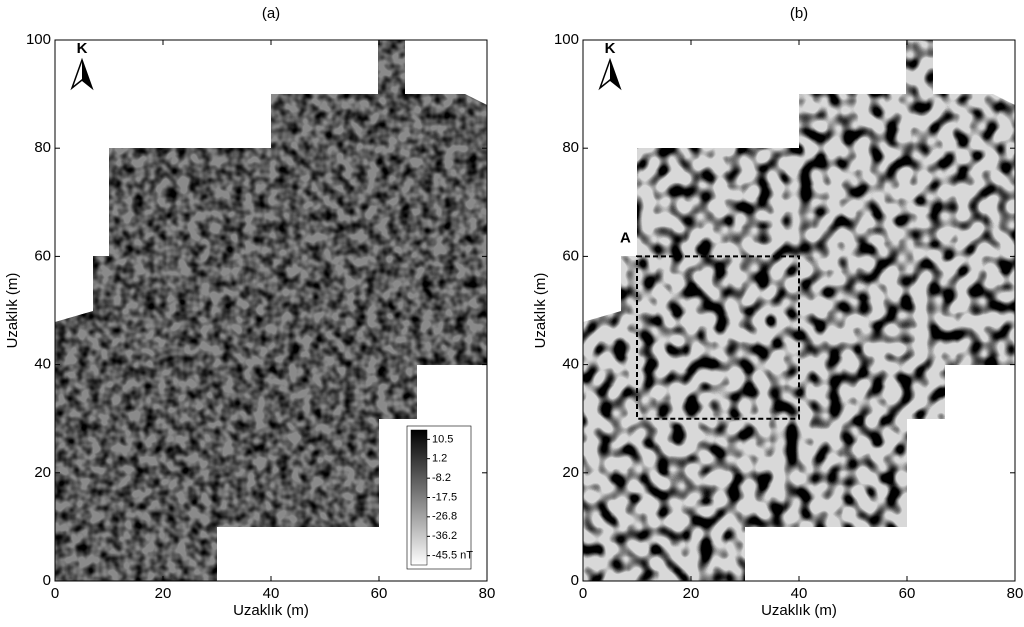 This screenshot has width=1024, height=627. Describe the element at coordinates (439, 459) in the screenshot. I see `colorbar-label: 1.2` at that location.